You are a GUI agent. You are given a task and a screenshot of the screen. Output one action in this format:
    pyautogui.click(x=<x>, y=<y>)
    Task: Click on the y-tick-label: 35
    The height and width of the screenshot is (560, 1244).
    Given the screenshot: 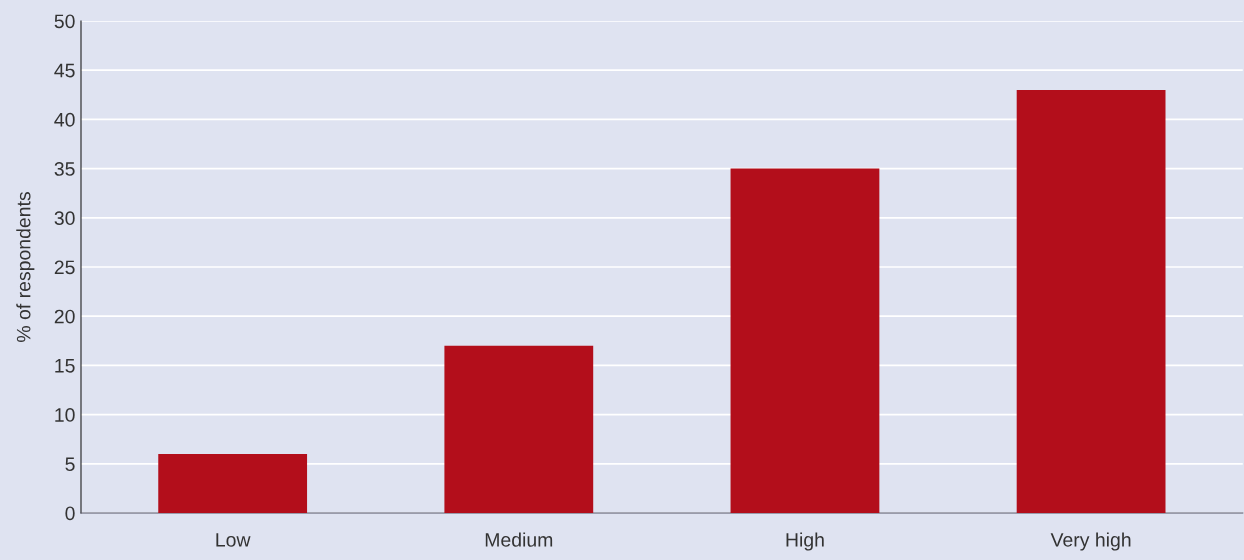 What is the action you would take?
    pyautogui.click(x=64, y=169)
    